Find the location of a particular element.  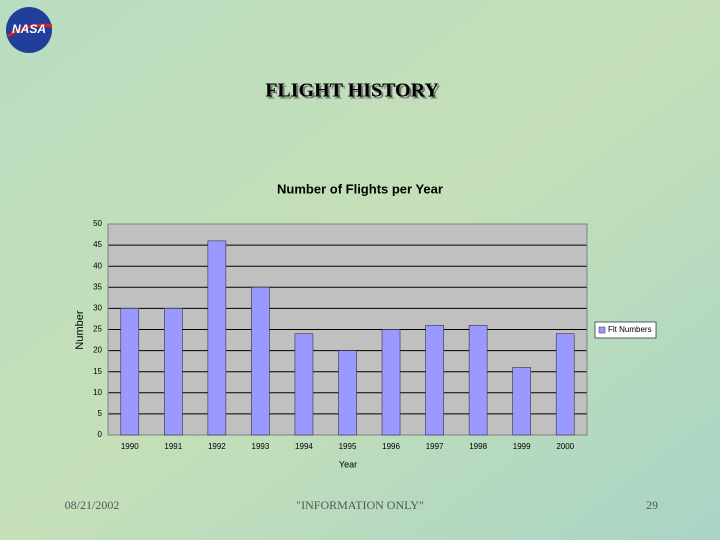

x-tick-label: 1993 is located at coordinates (261, 446).